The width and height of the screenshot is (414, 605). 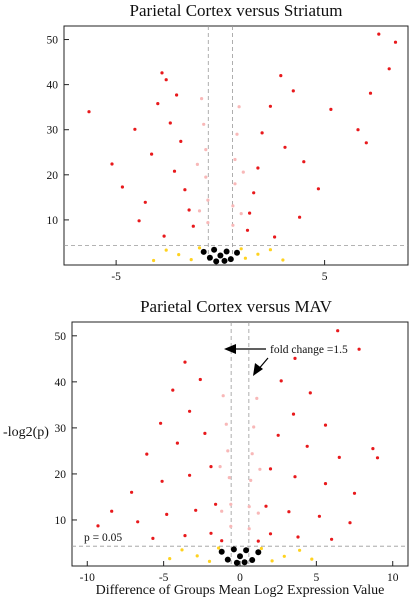 I want to click on p-value-annotation: p = 0.05, so click(x=103, y=538).